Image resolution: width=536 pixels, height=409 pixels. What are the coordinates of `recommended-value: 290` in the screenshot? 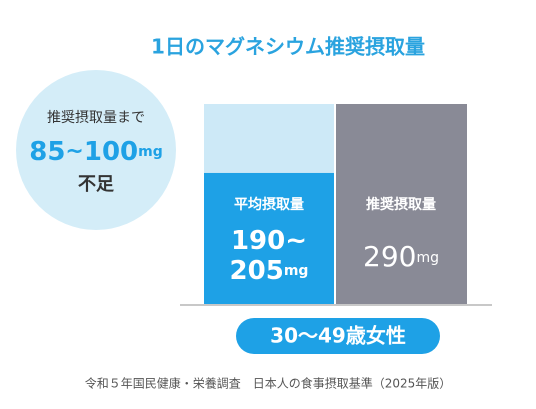 It's located at (389, 256).